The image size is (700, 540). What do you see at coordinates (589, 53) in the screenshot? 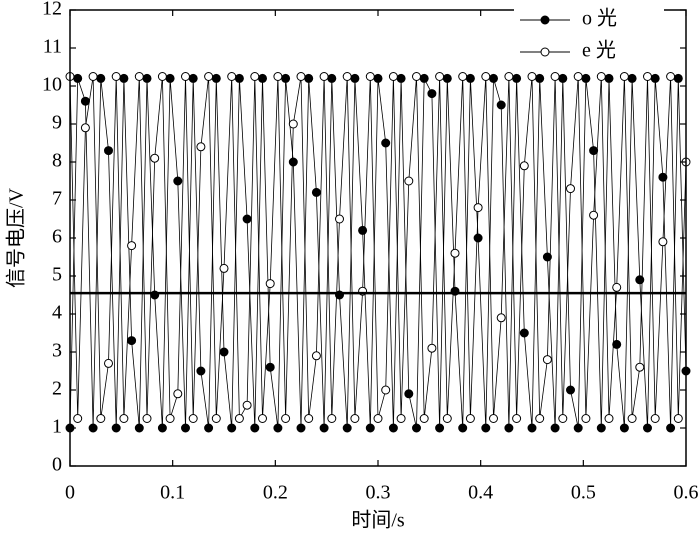
I see `legend-bg` at bounding box center [589, 53].